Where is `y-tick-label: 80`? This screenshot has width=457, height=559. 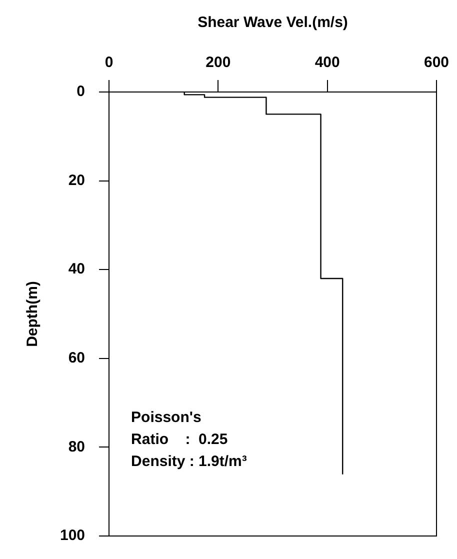
y-tick-label: 80 is located at coordinates (77, 447).